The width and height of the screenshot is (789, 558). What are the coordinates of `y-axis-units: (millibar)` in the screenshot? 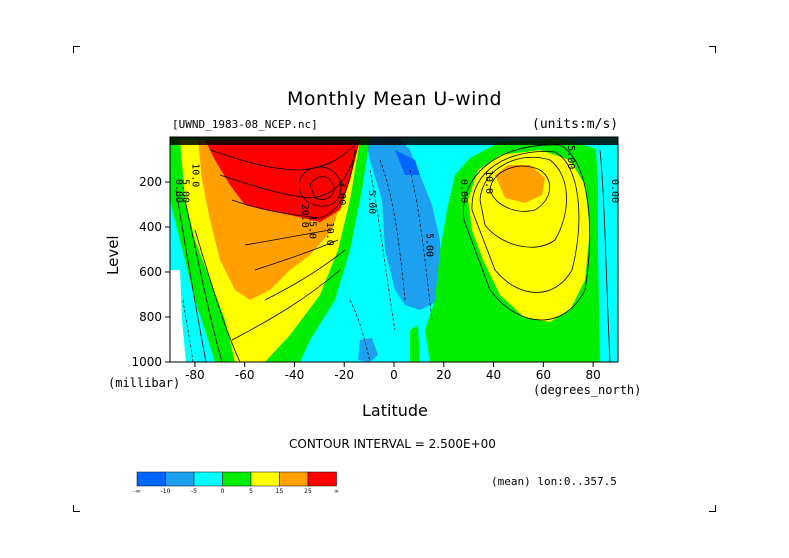 It's located at (144, 383).